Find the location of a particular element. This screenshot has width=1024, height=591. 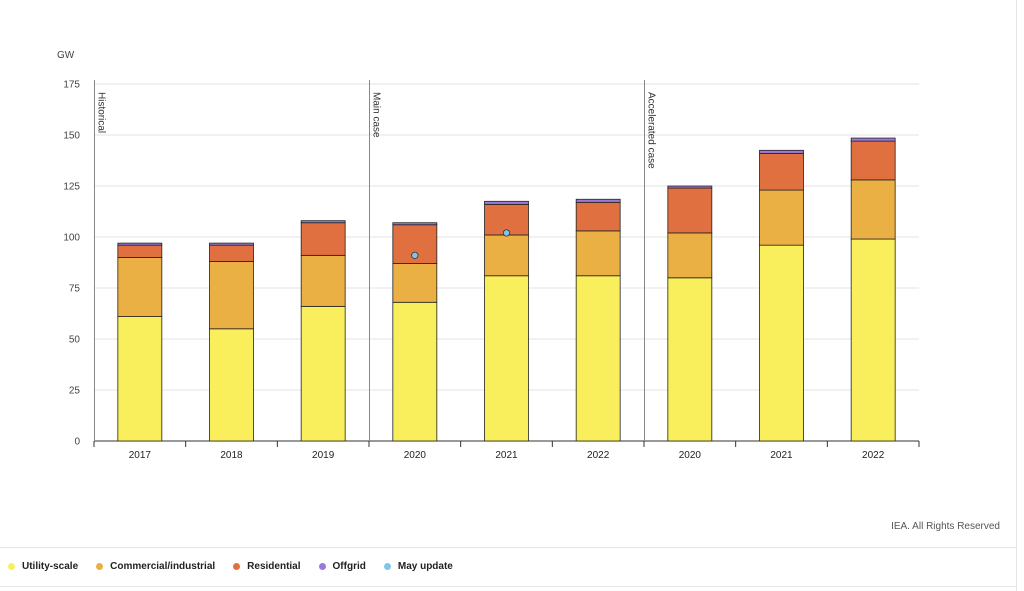

legend-item-residential: Residential is located at coordinates (267, 566).